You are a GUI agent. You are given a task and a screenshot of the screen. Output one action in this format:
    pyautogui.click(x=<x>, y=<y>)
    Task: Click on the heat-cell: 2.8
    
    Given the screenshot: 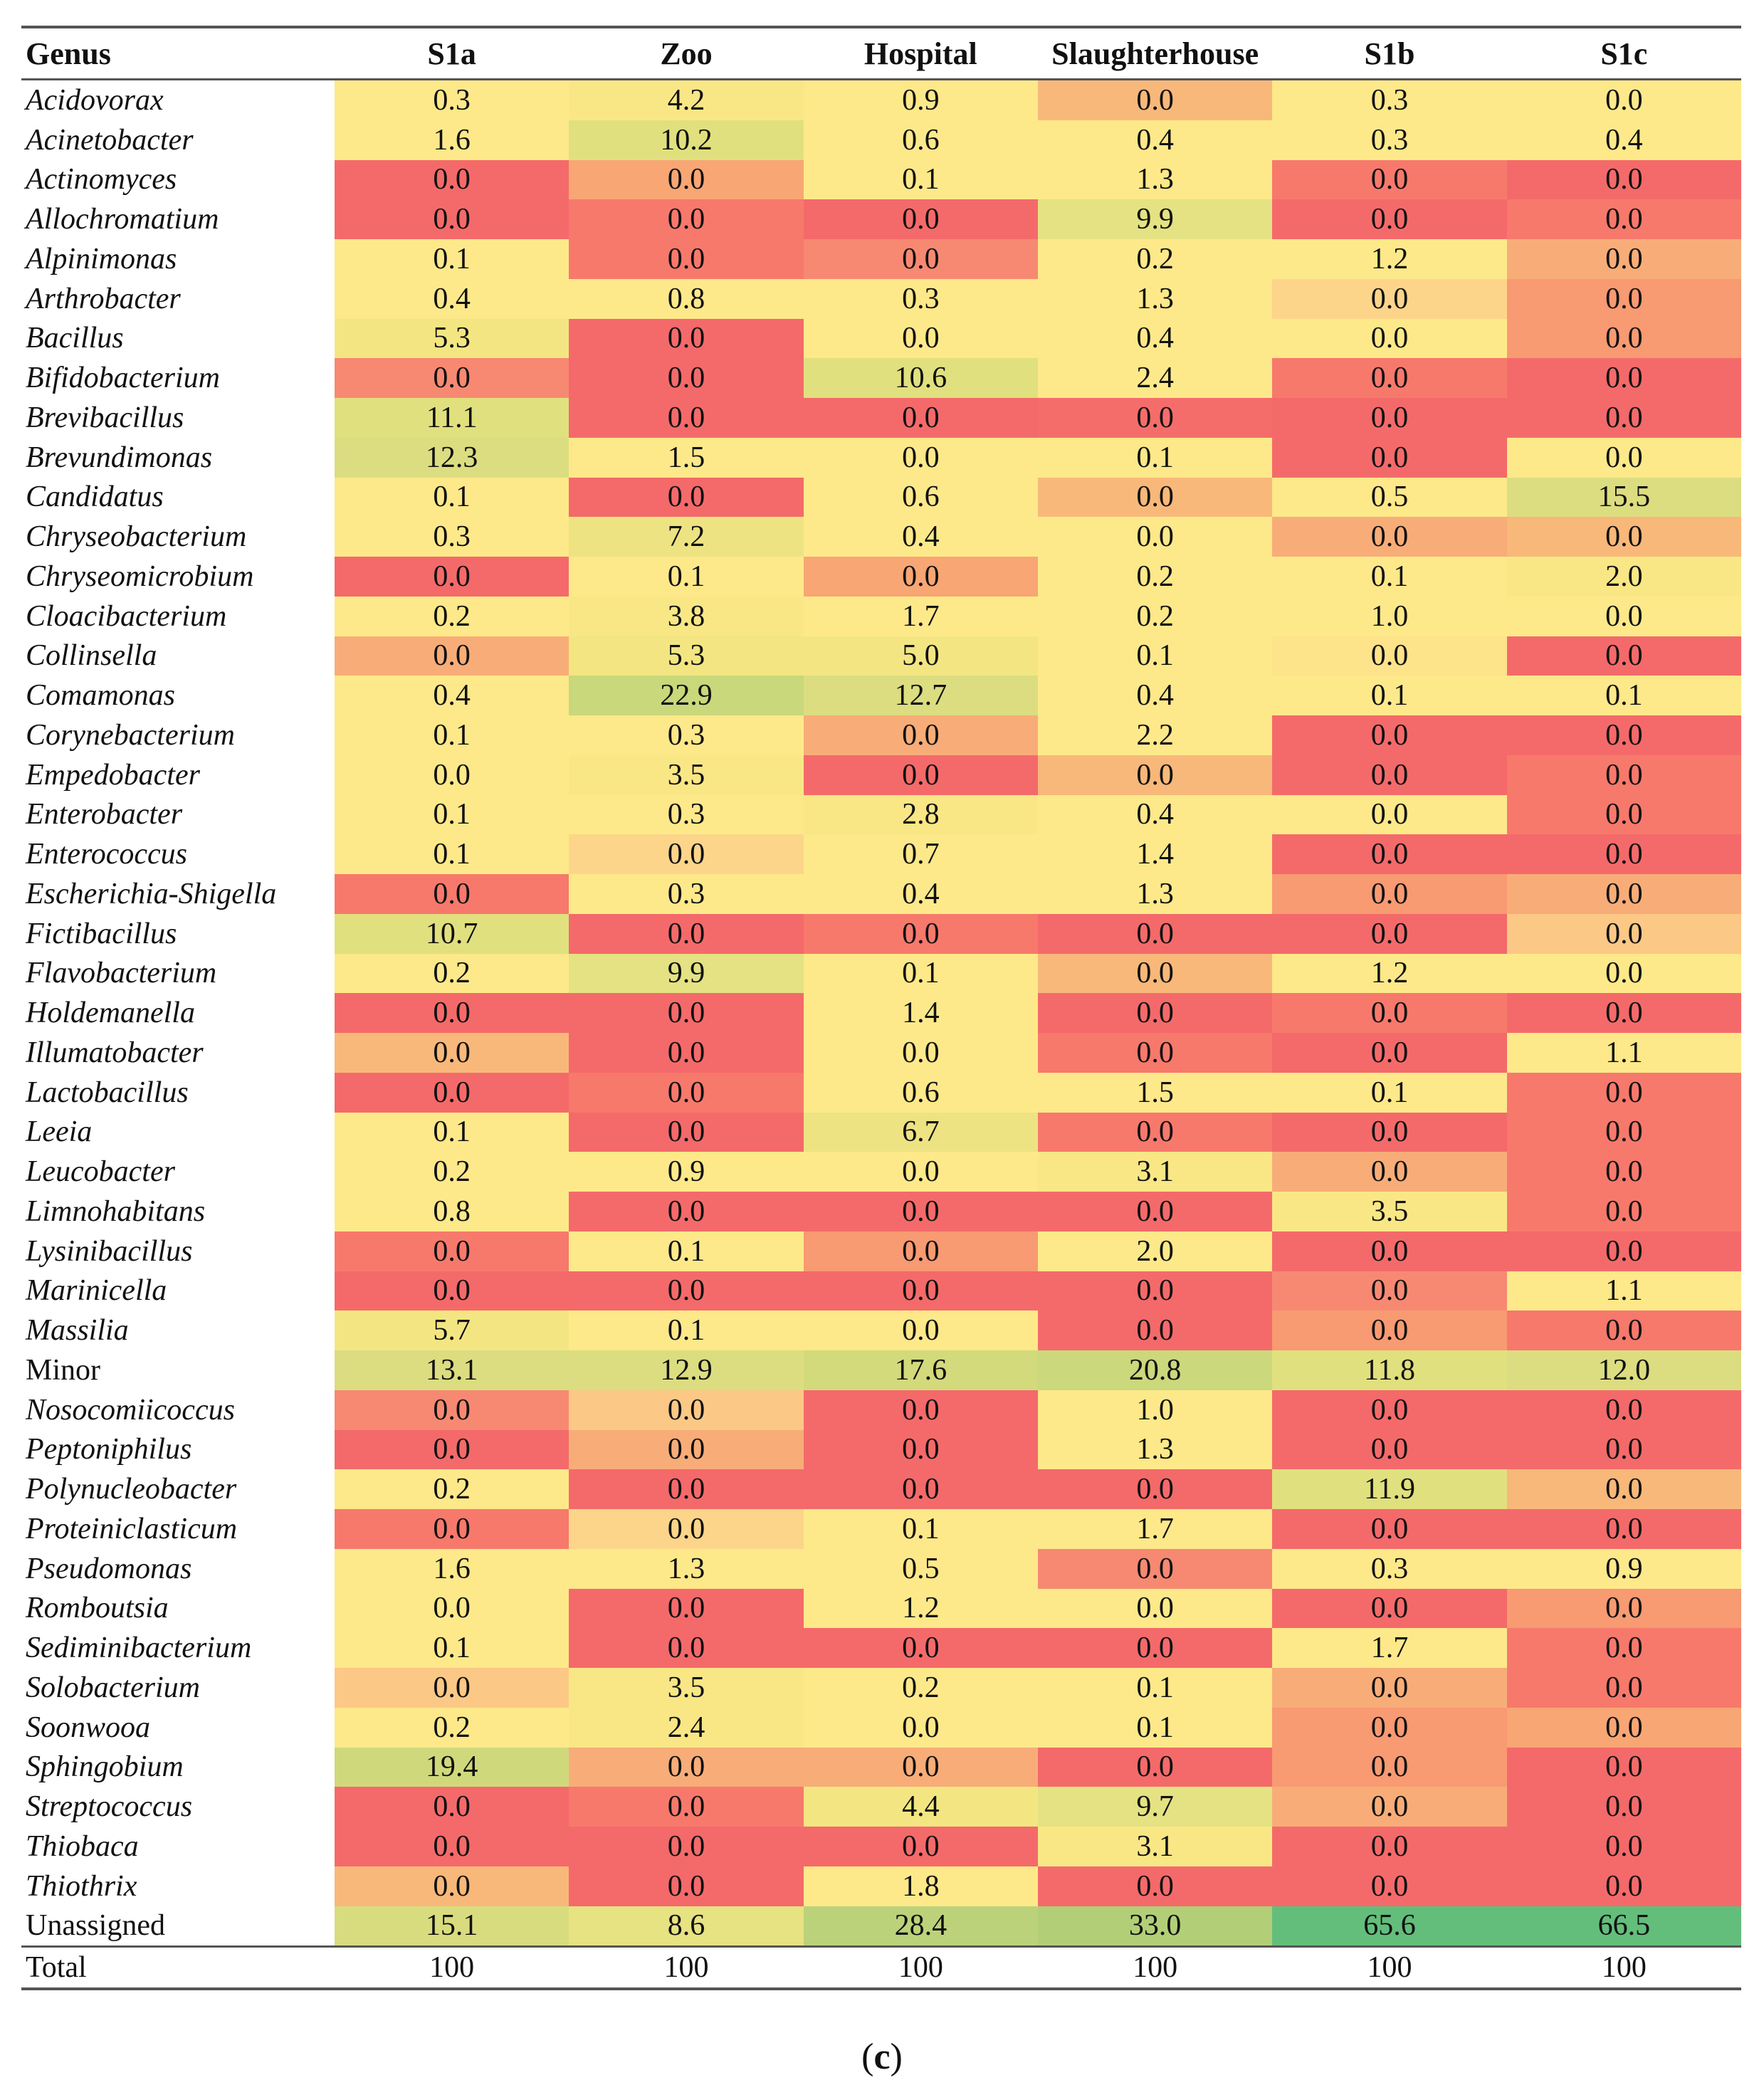 What is the action you would take?
    pyautogui.click(x=920, y=814)
    